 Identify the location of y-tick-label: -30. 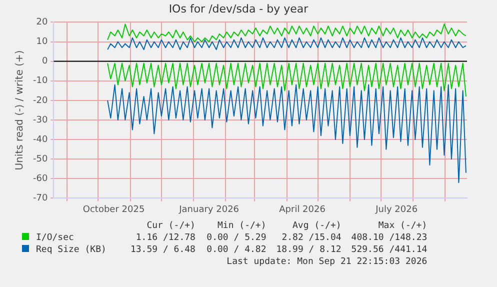
(40, 120).